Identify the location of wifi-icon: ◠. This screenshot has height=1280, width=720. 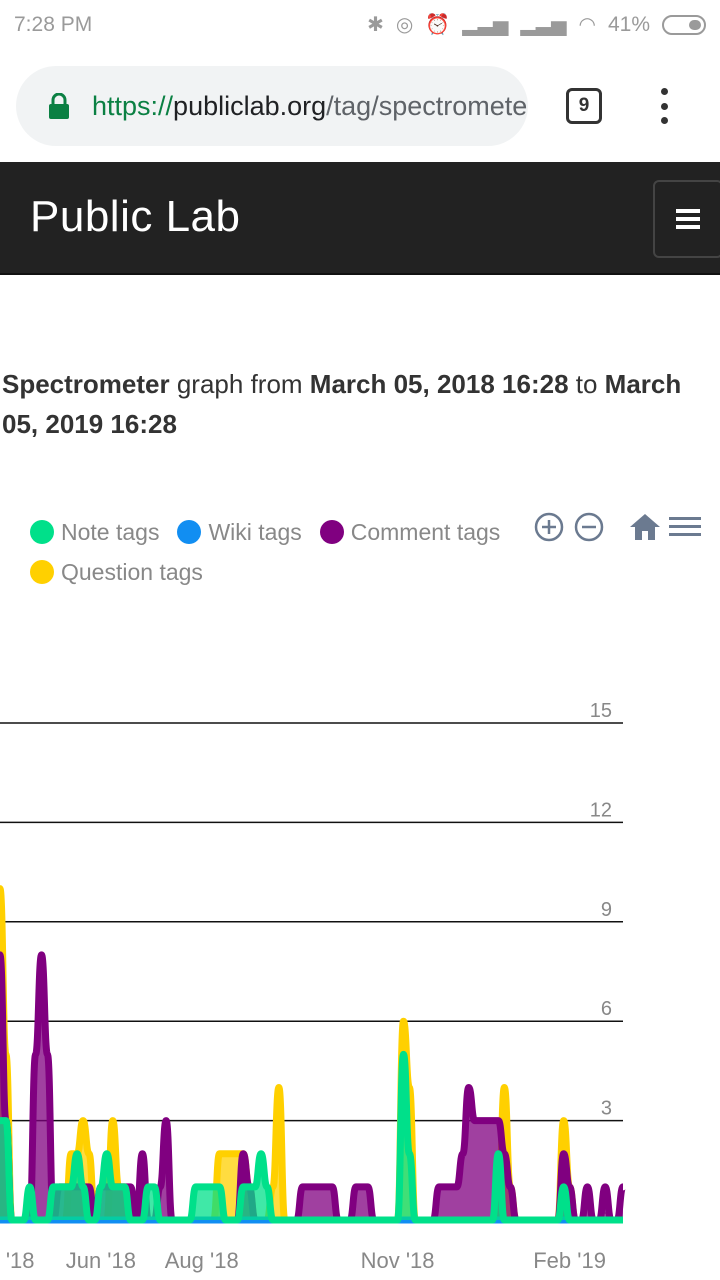
(587, 25).